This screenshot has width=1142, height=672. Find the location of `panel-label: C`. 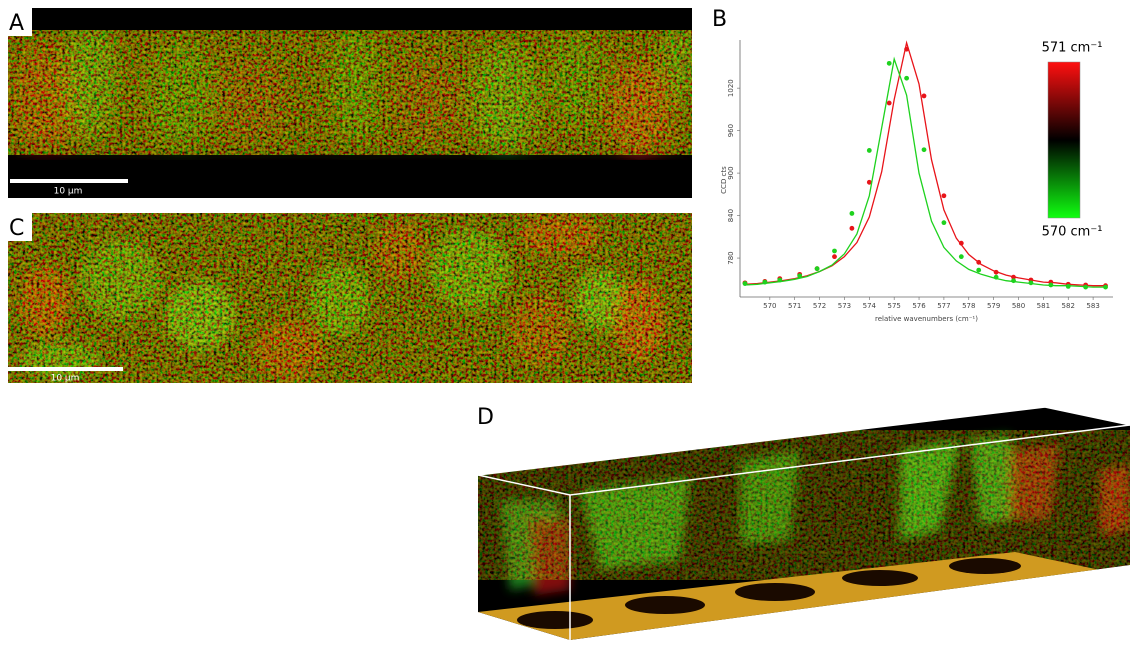

panel-label: C is located at coordinates (16, 228).